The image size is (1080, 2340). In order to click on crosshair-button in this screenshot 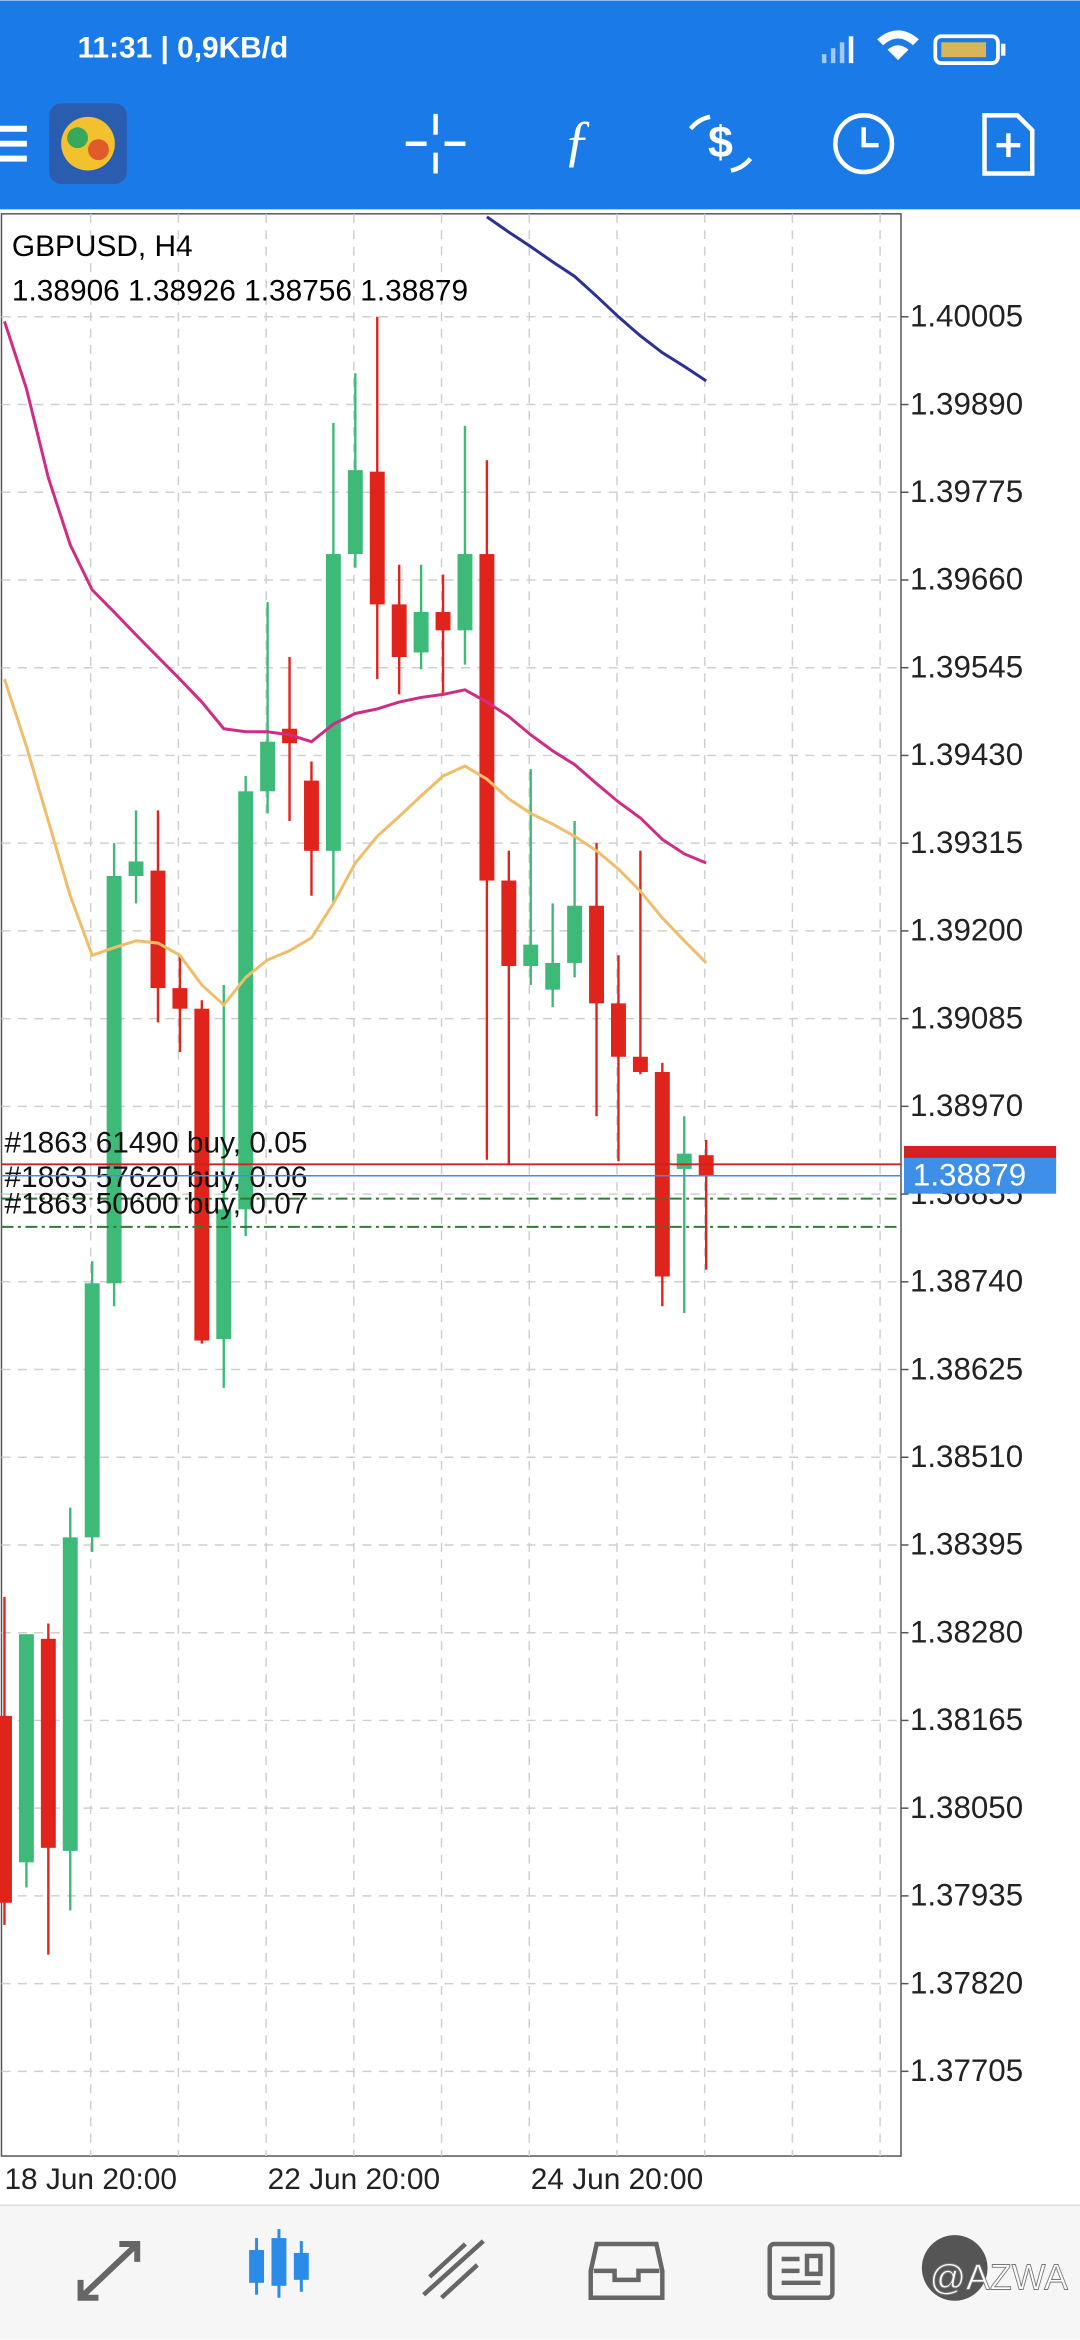, I will do `click(435, 143)`.